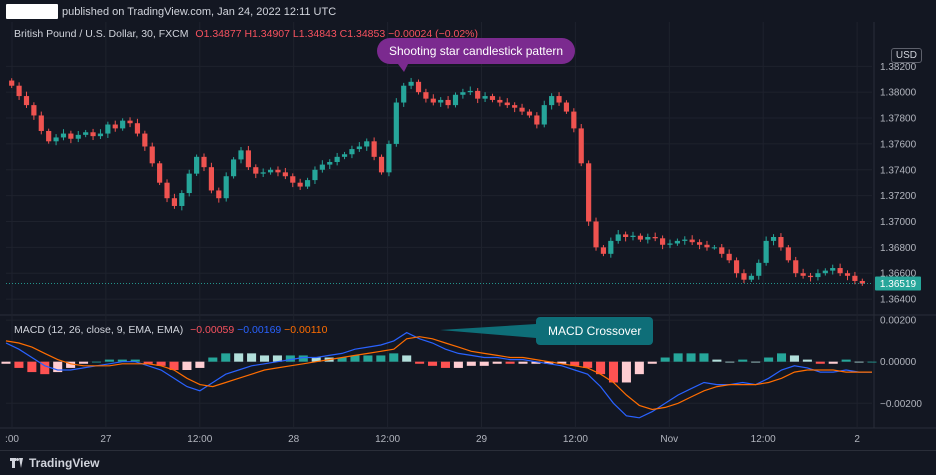  I want to click on time-tick-label: 12:00, so click(387, 439).